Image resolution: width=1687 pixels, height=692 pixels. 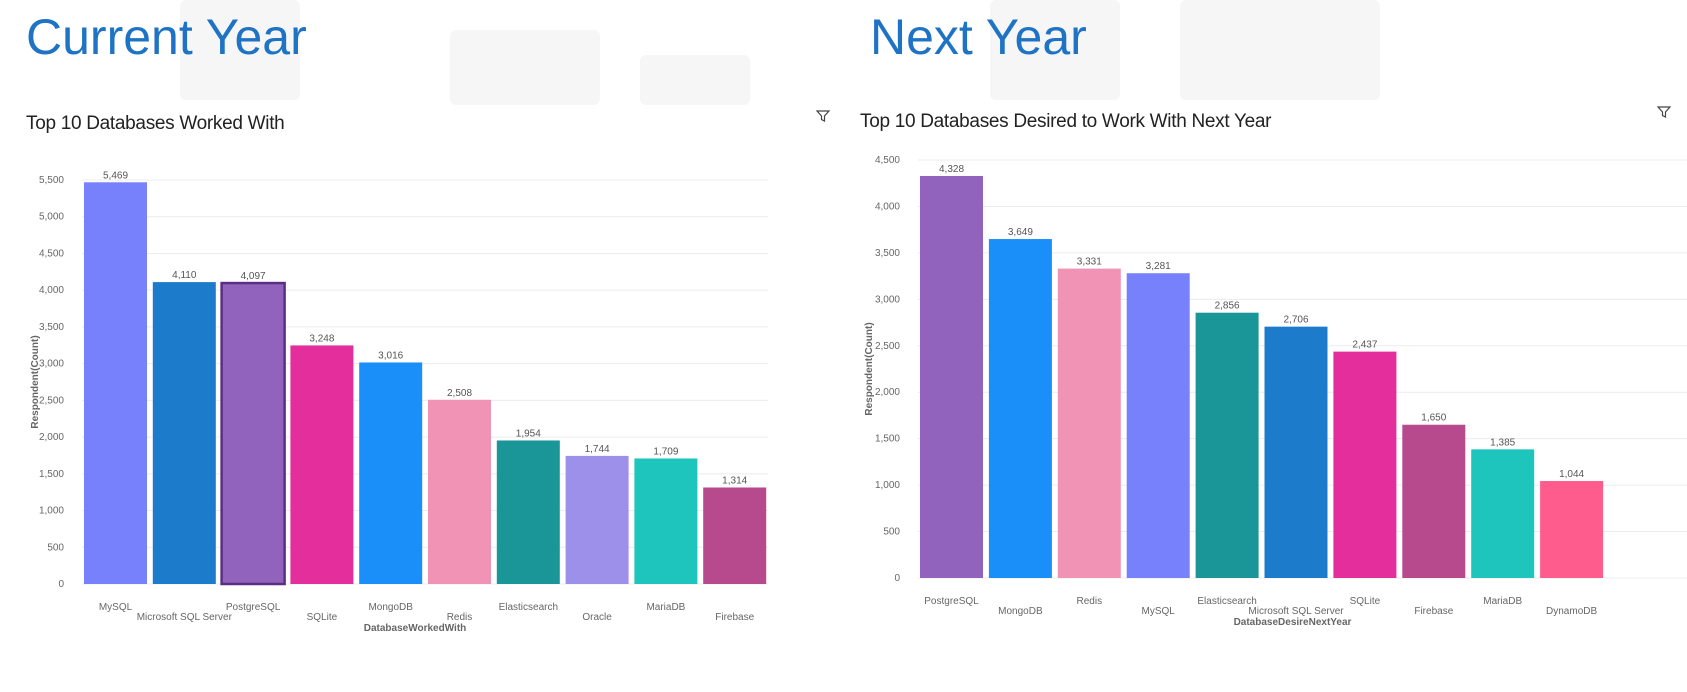 What do you see at coordinates (51, 180) in the screenshot?
I see `y-tick-label: 5,500` at bounding box center [51, 180].